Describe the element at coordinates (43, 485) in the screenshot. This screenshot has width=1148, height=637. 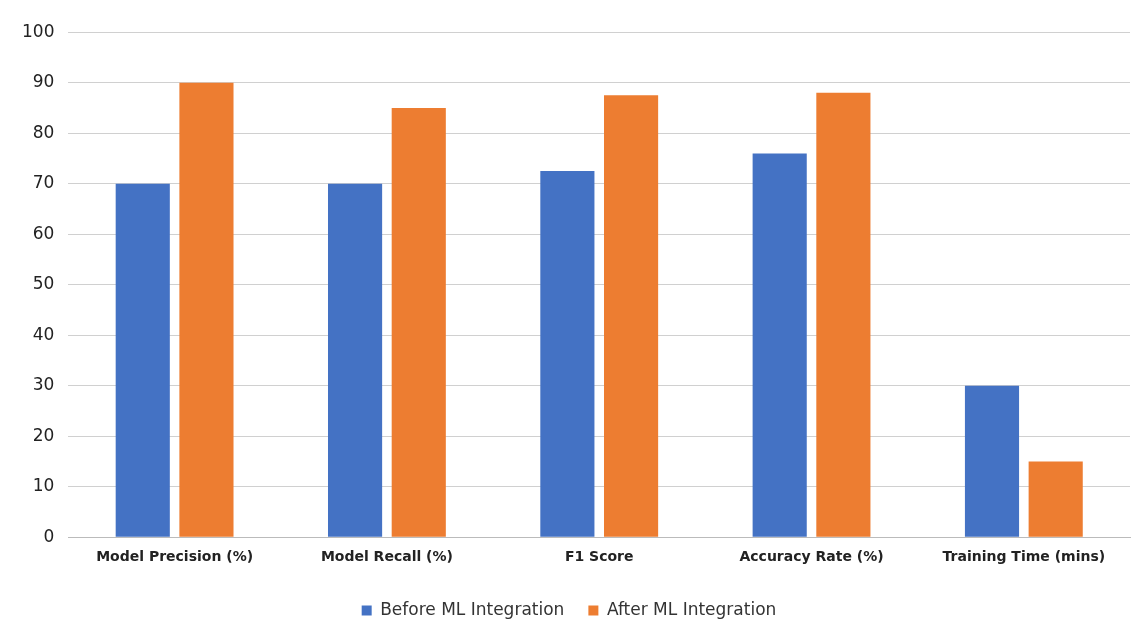
I see `y-tick-label: 10` at that location.